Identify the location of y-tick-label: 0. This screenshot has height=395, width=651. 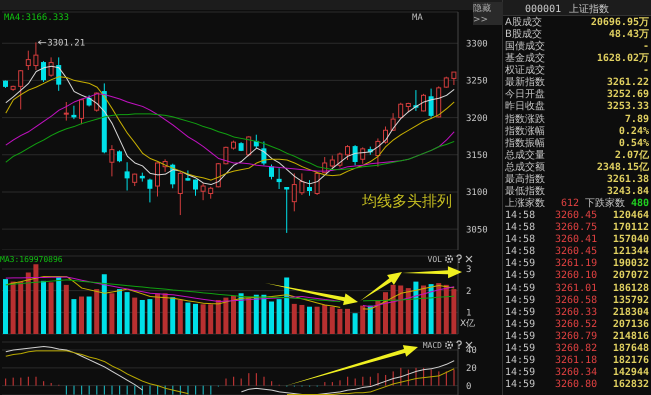
(469, 387).